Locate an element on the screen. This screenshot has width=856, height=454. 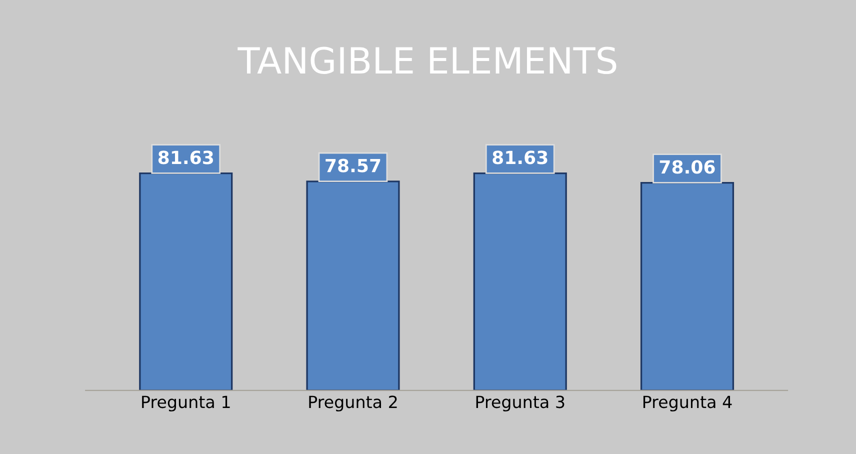
x-tick-label: Pregunta 2 is located at coordinates (353, 404).